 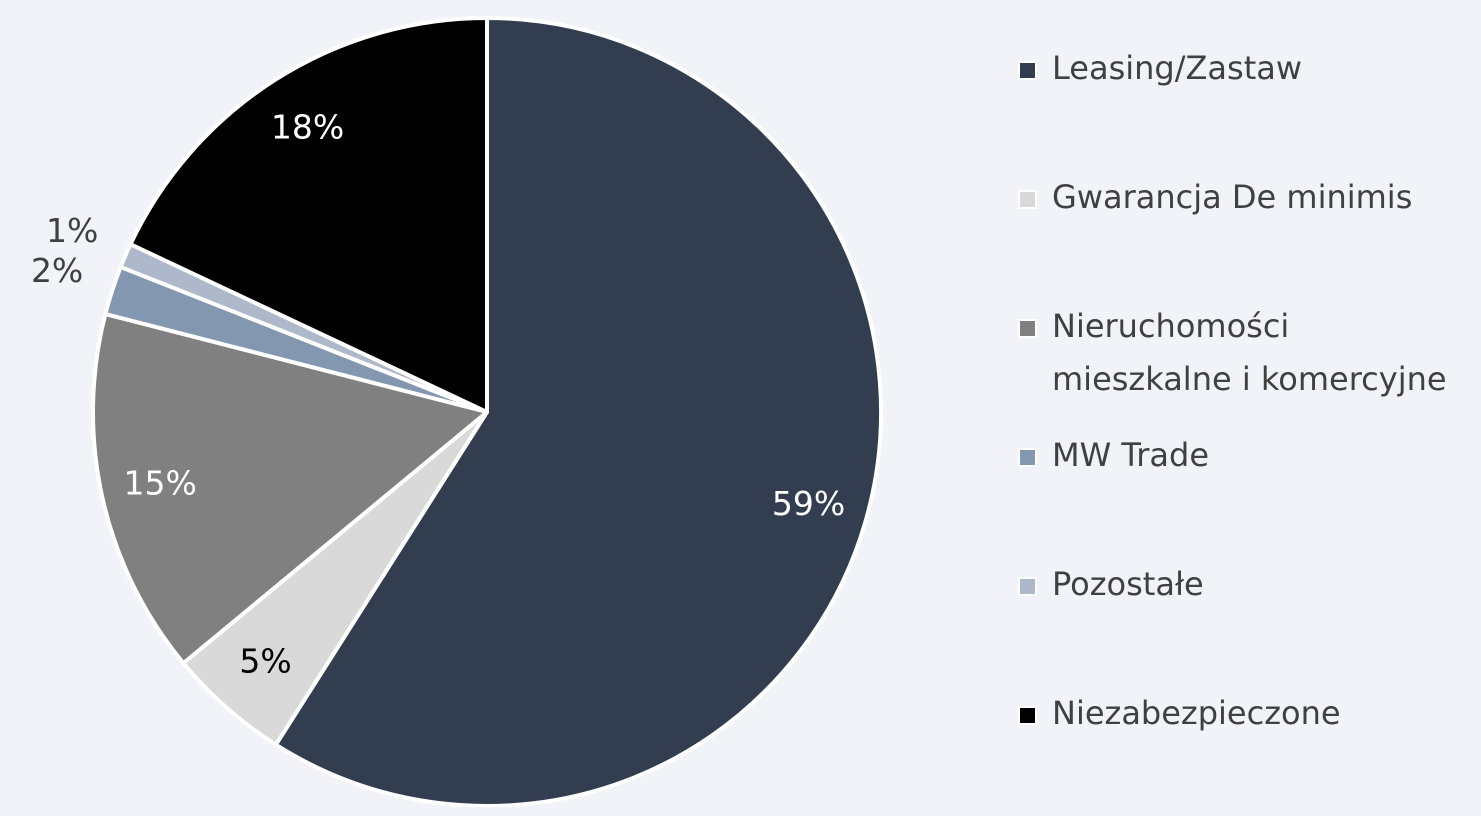 What do you see at coordinates (1232, 197) in the screenshot?
I see `legend-label: Gwarancja De minimis` at bounding box center [1232, 197].